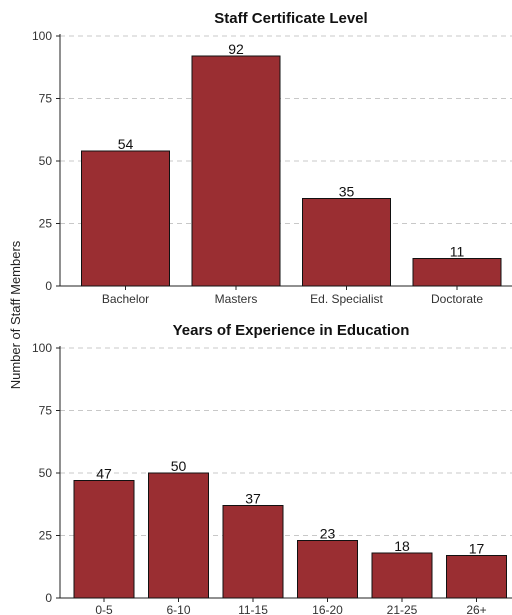 This screenshot has height=615, width=512. Describe the element at coordinates (178, 609) in the screenshot. I see `x-tick-label: 6-10` at that location.